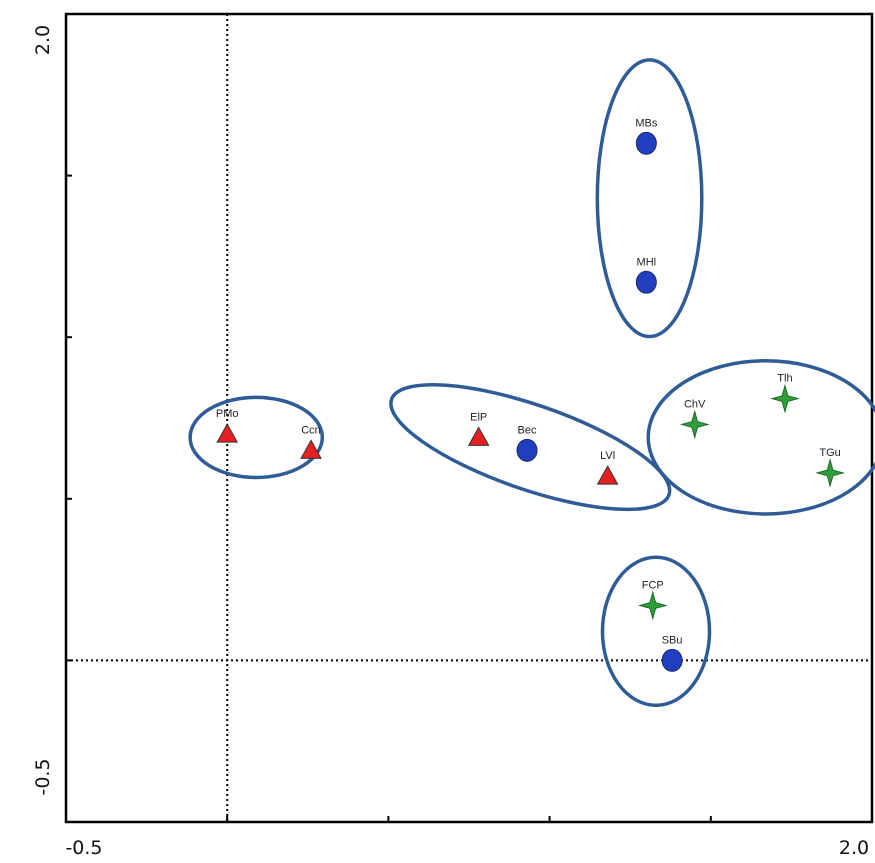 This screenshot has height=863, width=875. I want to click on y-tick-label-max: 2.0, so click(43, 40).